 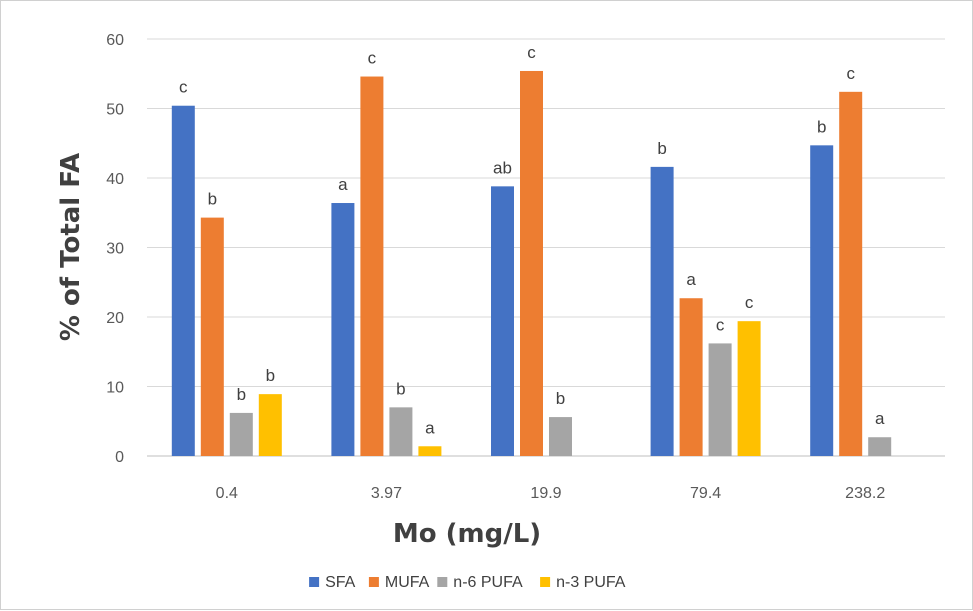 I want to click on x-axis-title: Mo (mg/L), so click(x=467, y=534).